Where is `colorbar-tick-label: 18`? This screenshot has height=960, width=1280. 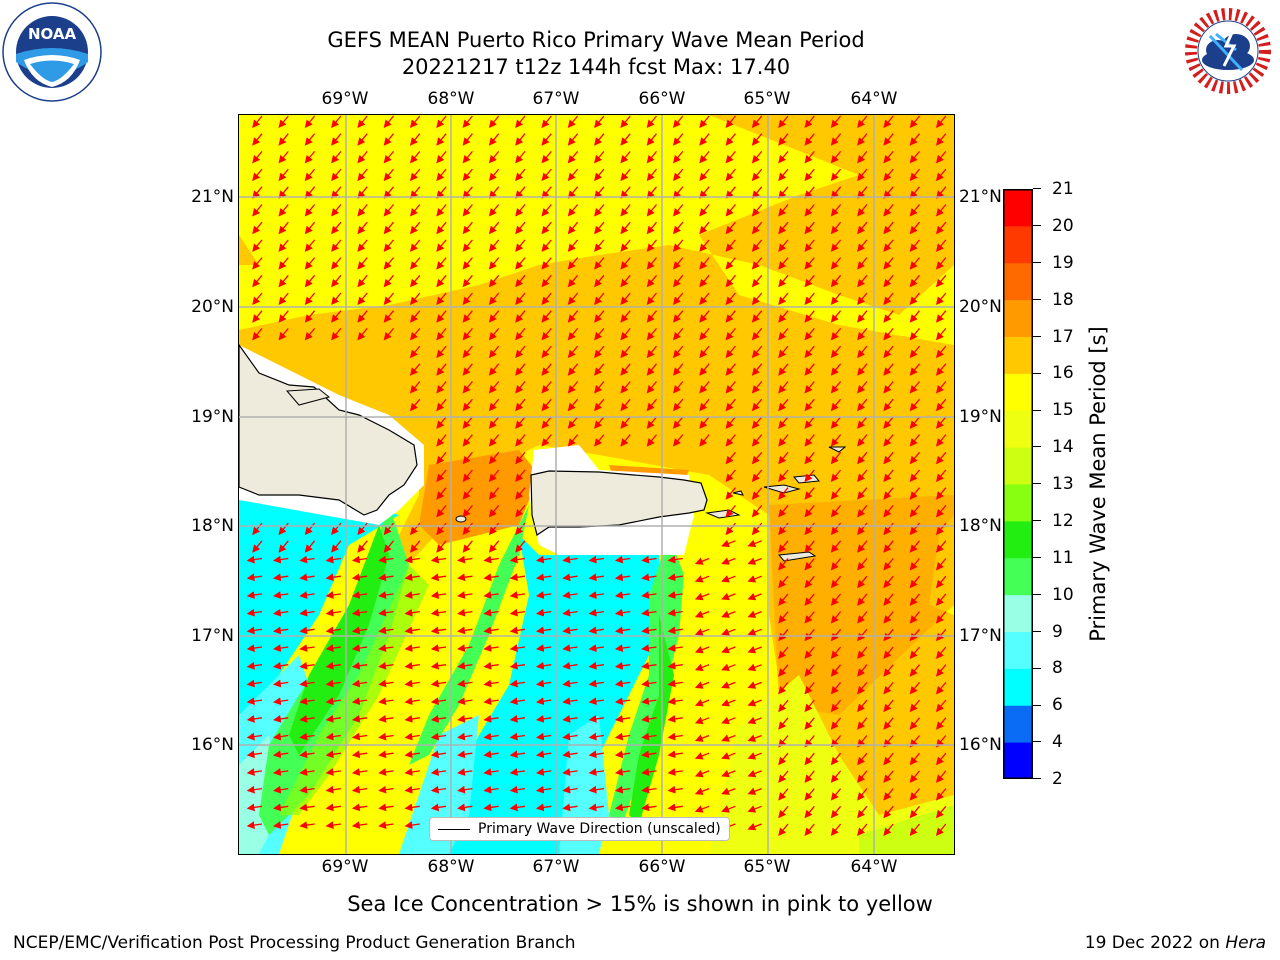 colorbar-tick-label: 18 is located at coordinates (1063, 299).